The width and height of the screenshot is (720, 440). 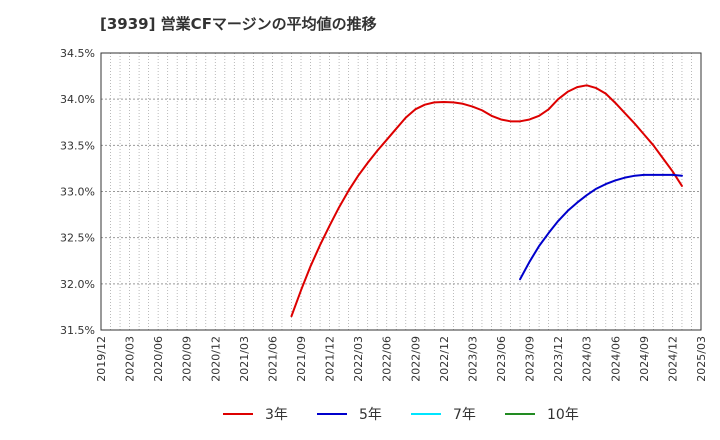 What do you see at coordinates (272, 359) in the screenshot?
I see `x-tick-label: 2021/06` at bounding box center [272, 359].